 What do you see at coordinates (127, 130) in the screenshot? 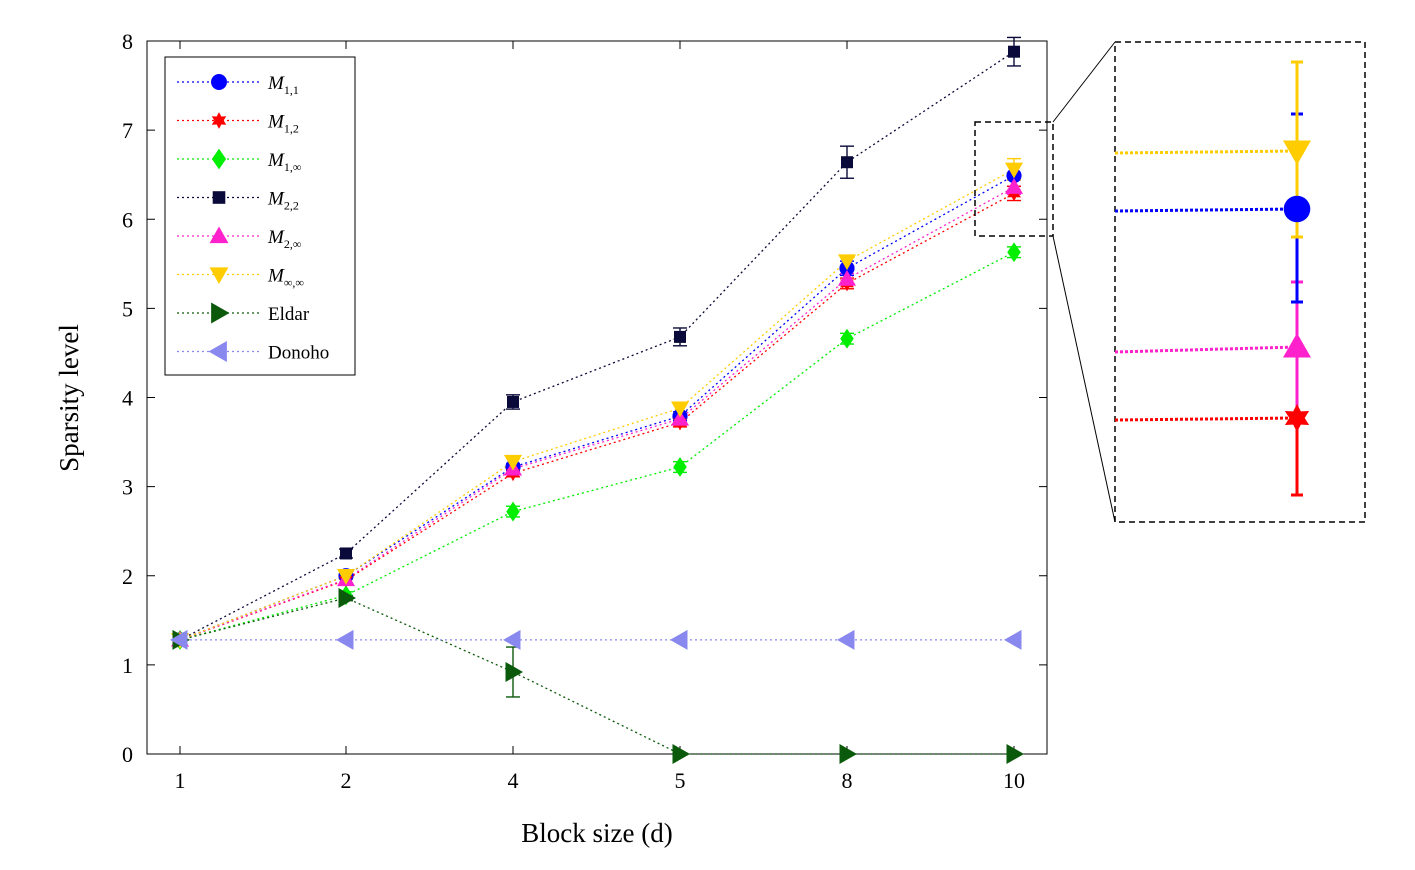
I see `y-tick-label: 7` at bounding box center [127, 130].